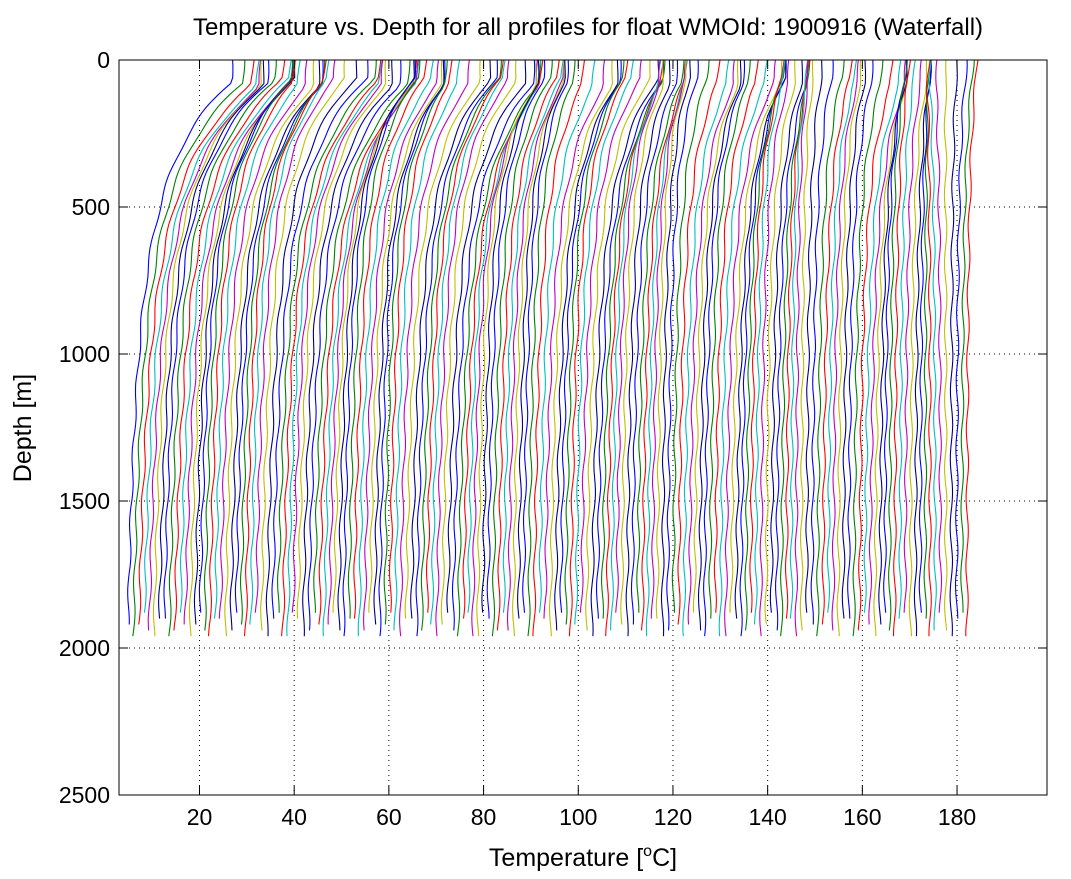 The height and width of the screenshot is (879, 1071). What do you see at coordinates (484, 817) in the screenshot?
I see `x-tick-label-3: 80` at bounding box center [484, 817].